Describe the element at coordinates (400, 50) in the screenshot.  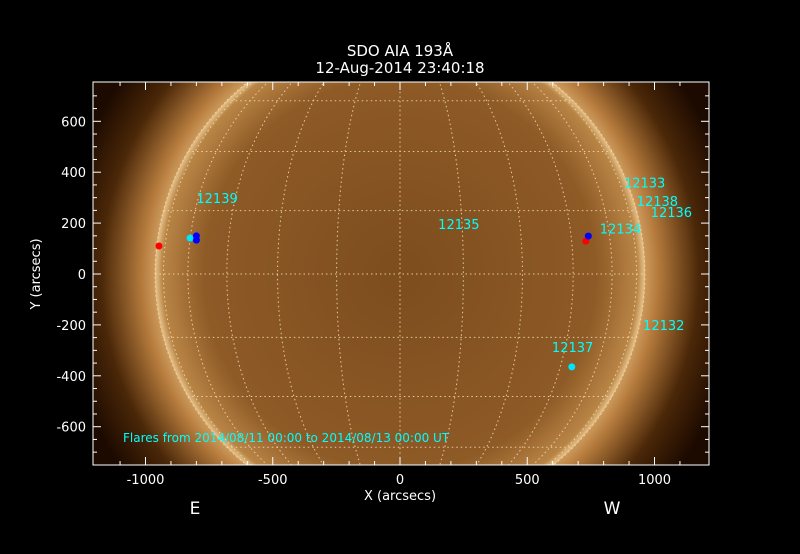
I see `plot-title: SDO AIA 193Å` at that location.